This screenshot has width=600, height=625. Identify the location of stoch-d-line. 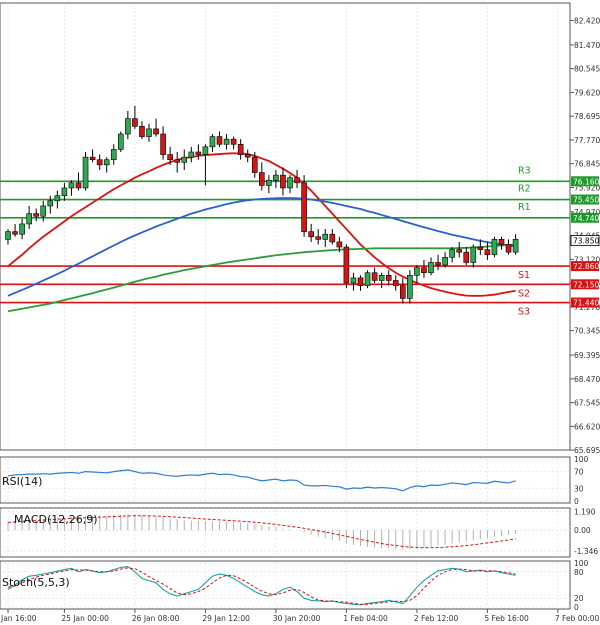
(261, 586).